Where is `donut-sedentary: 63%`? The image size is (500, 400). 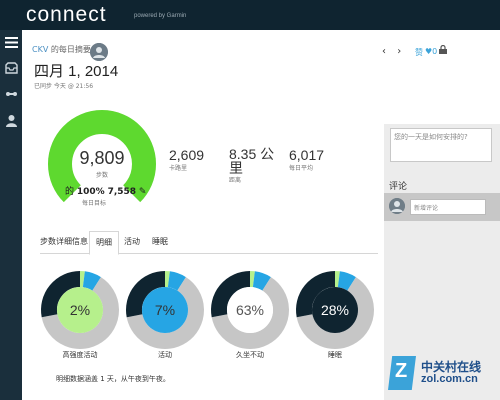
donut-sedentary: 63% is located at coordinates (250, 310).